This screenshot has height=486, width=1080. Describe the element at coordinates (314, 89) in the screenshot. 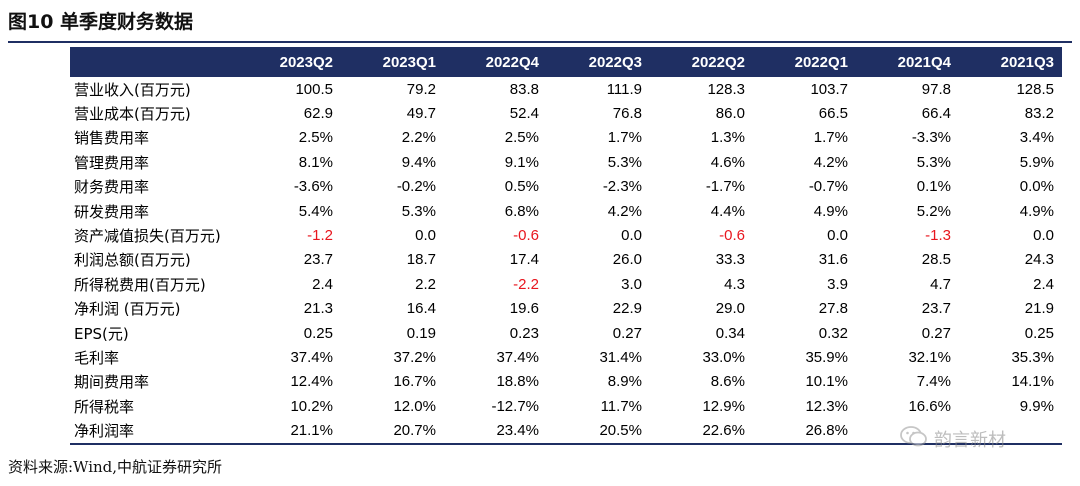

I see `value-cell: 100.5` at that location.